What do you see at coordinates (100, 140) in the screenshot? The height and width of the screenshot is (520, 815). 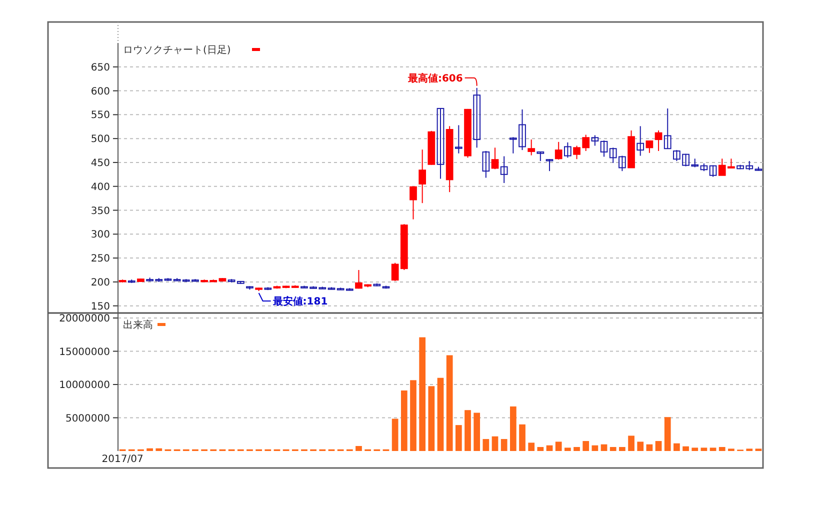 I see `y-tick-label: 500` at bounding box center [100, 140].